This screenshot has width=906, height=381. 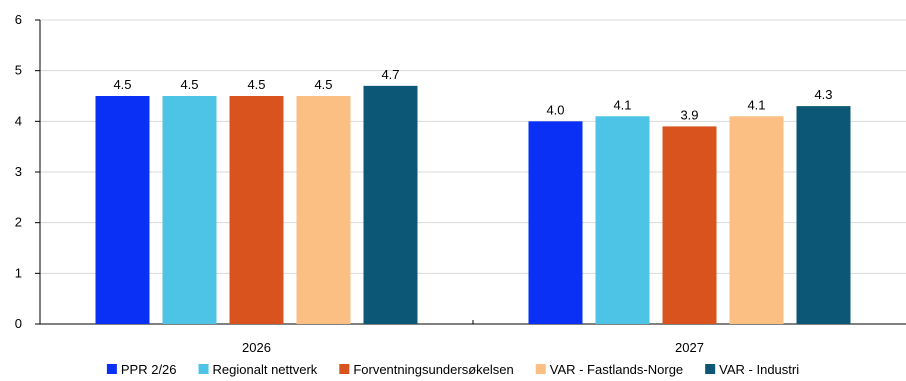 What do you see at coordinates (689, 347) in the screenshot?
I see `x-tick-label: 2027` at bounding box center [689, 347].